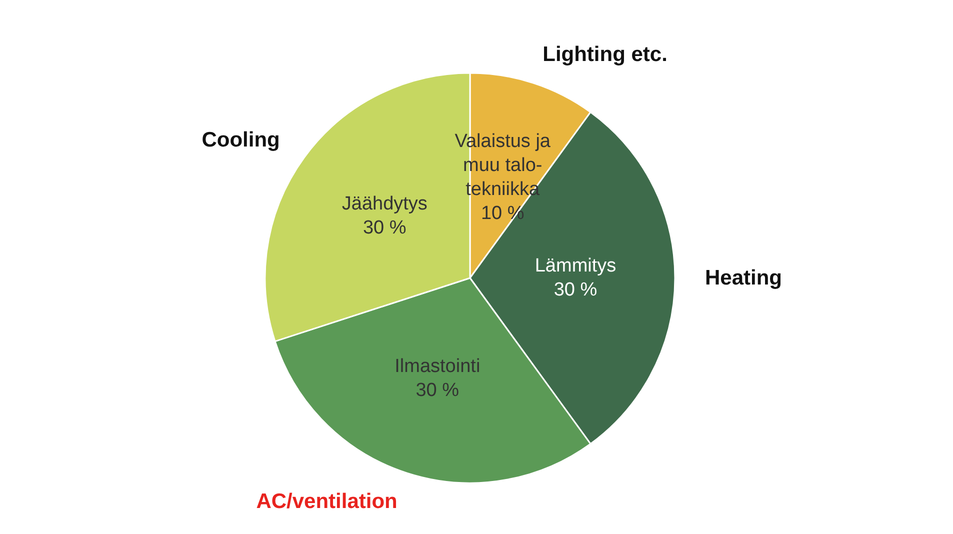 The width and height of the screenshot is (953, 534). What do you see at coordinates (502, 213) in the screenshot?
I see `data-label: 10 %` at bounding box center [502, 213].